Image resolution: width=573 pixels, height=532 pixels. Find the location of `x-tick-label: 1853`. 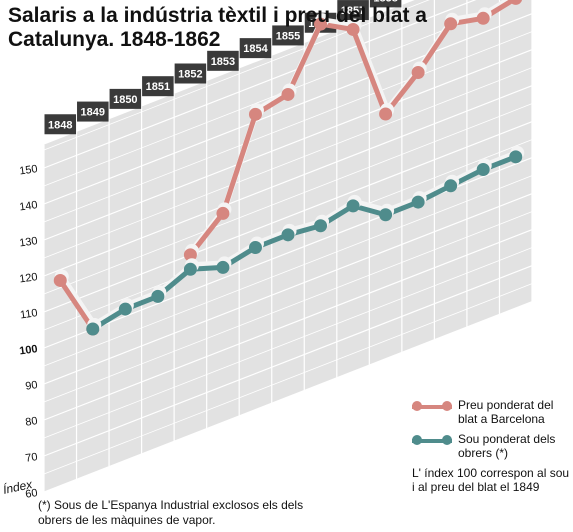

x-tick-label: 1853 is located at coordinates (223, 62).